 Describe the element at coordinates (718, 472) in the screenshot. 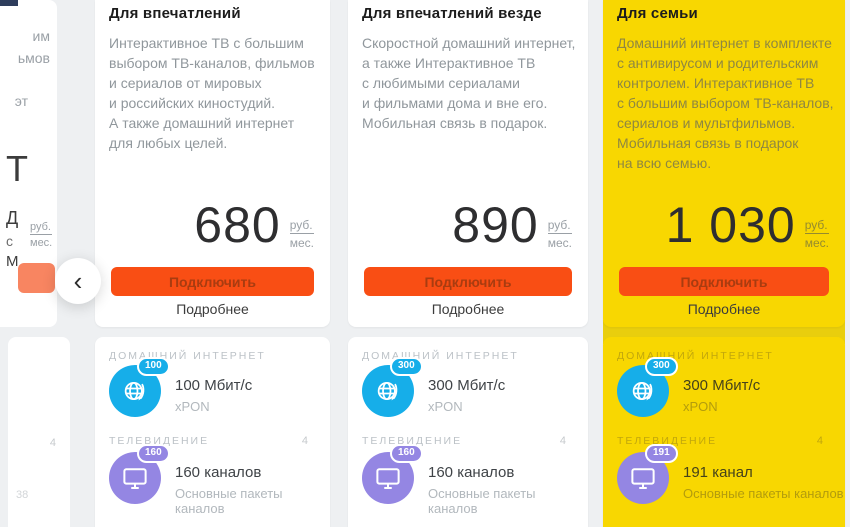

I see `tv-channels: 191 канал` at that location.